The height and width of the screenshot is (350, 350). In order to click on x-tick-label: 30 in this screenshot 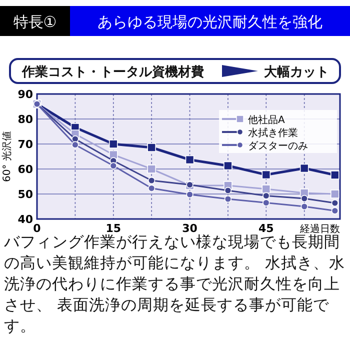, I will do `click(190, 228)`.